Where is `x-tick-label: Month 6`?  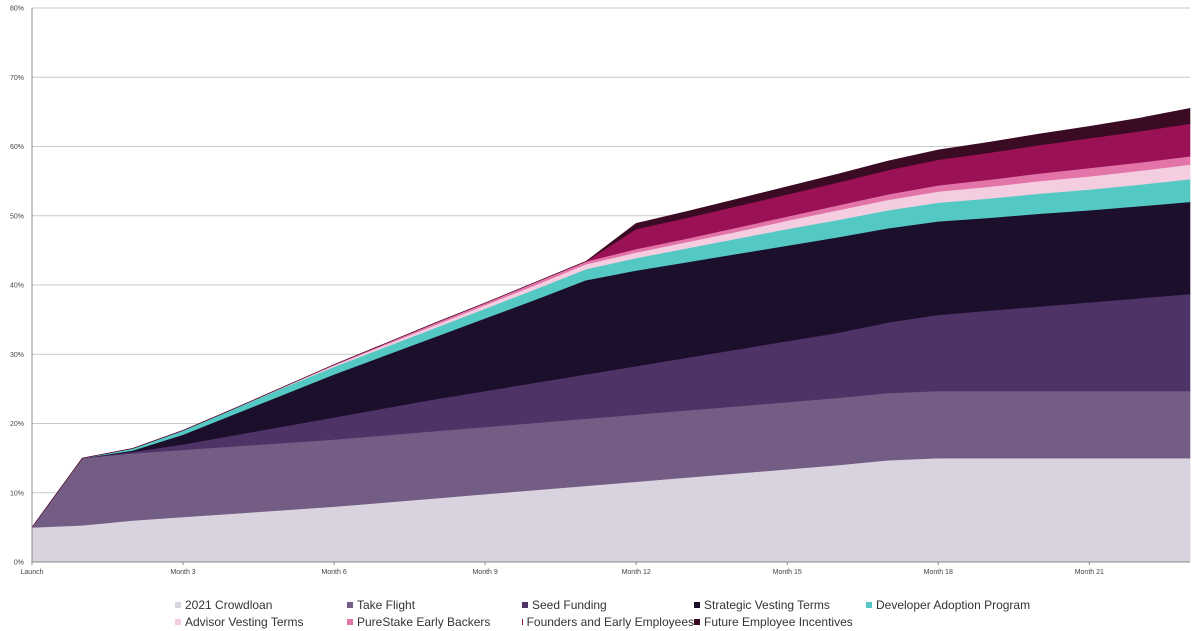
x-tick-label: Month 6 is located at coordinates (333, 572).